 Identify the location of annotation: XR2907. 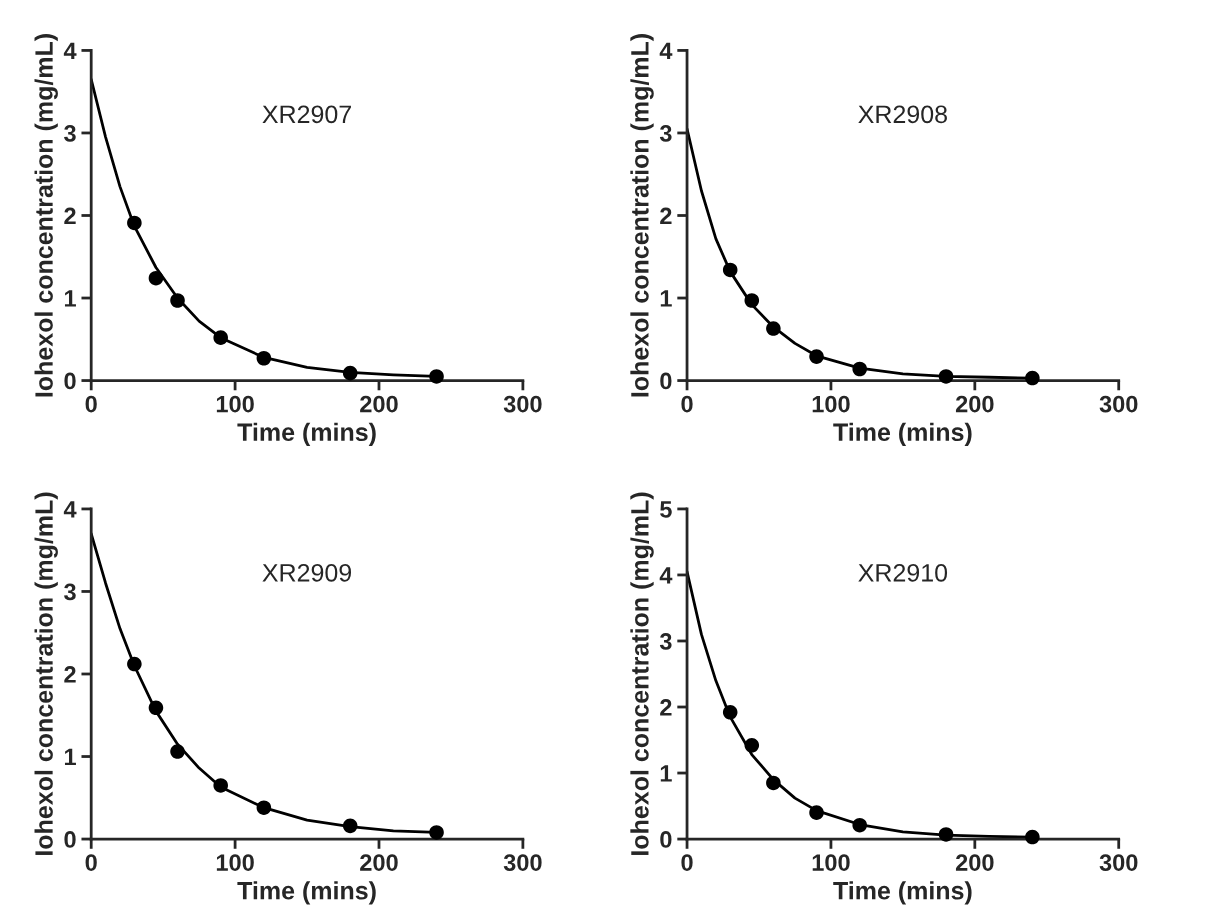
(306, 114).